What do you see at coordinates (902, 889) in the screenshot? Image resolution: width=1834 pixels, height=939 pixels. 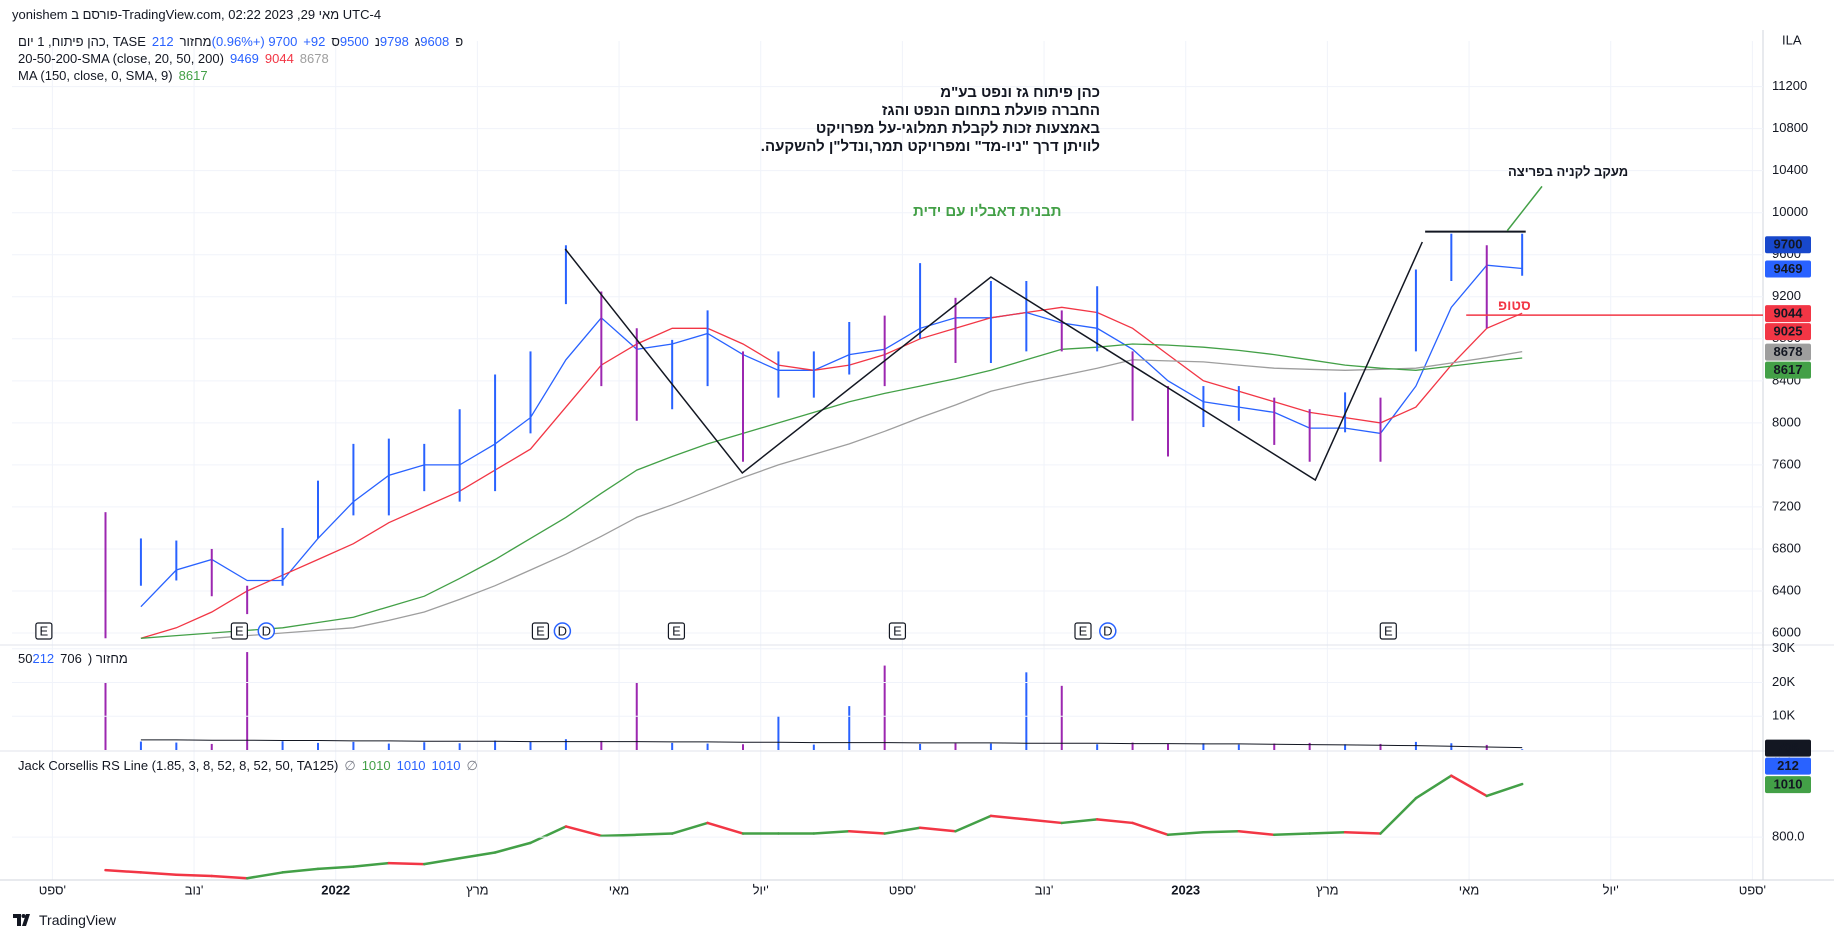 I see `x-tick-label: ספט'` at bounding box center [902, 889].